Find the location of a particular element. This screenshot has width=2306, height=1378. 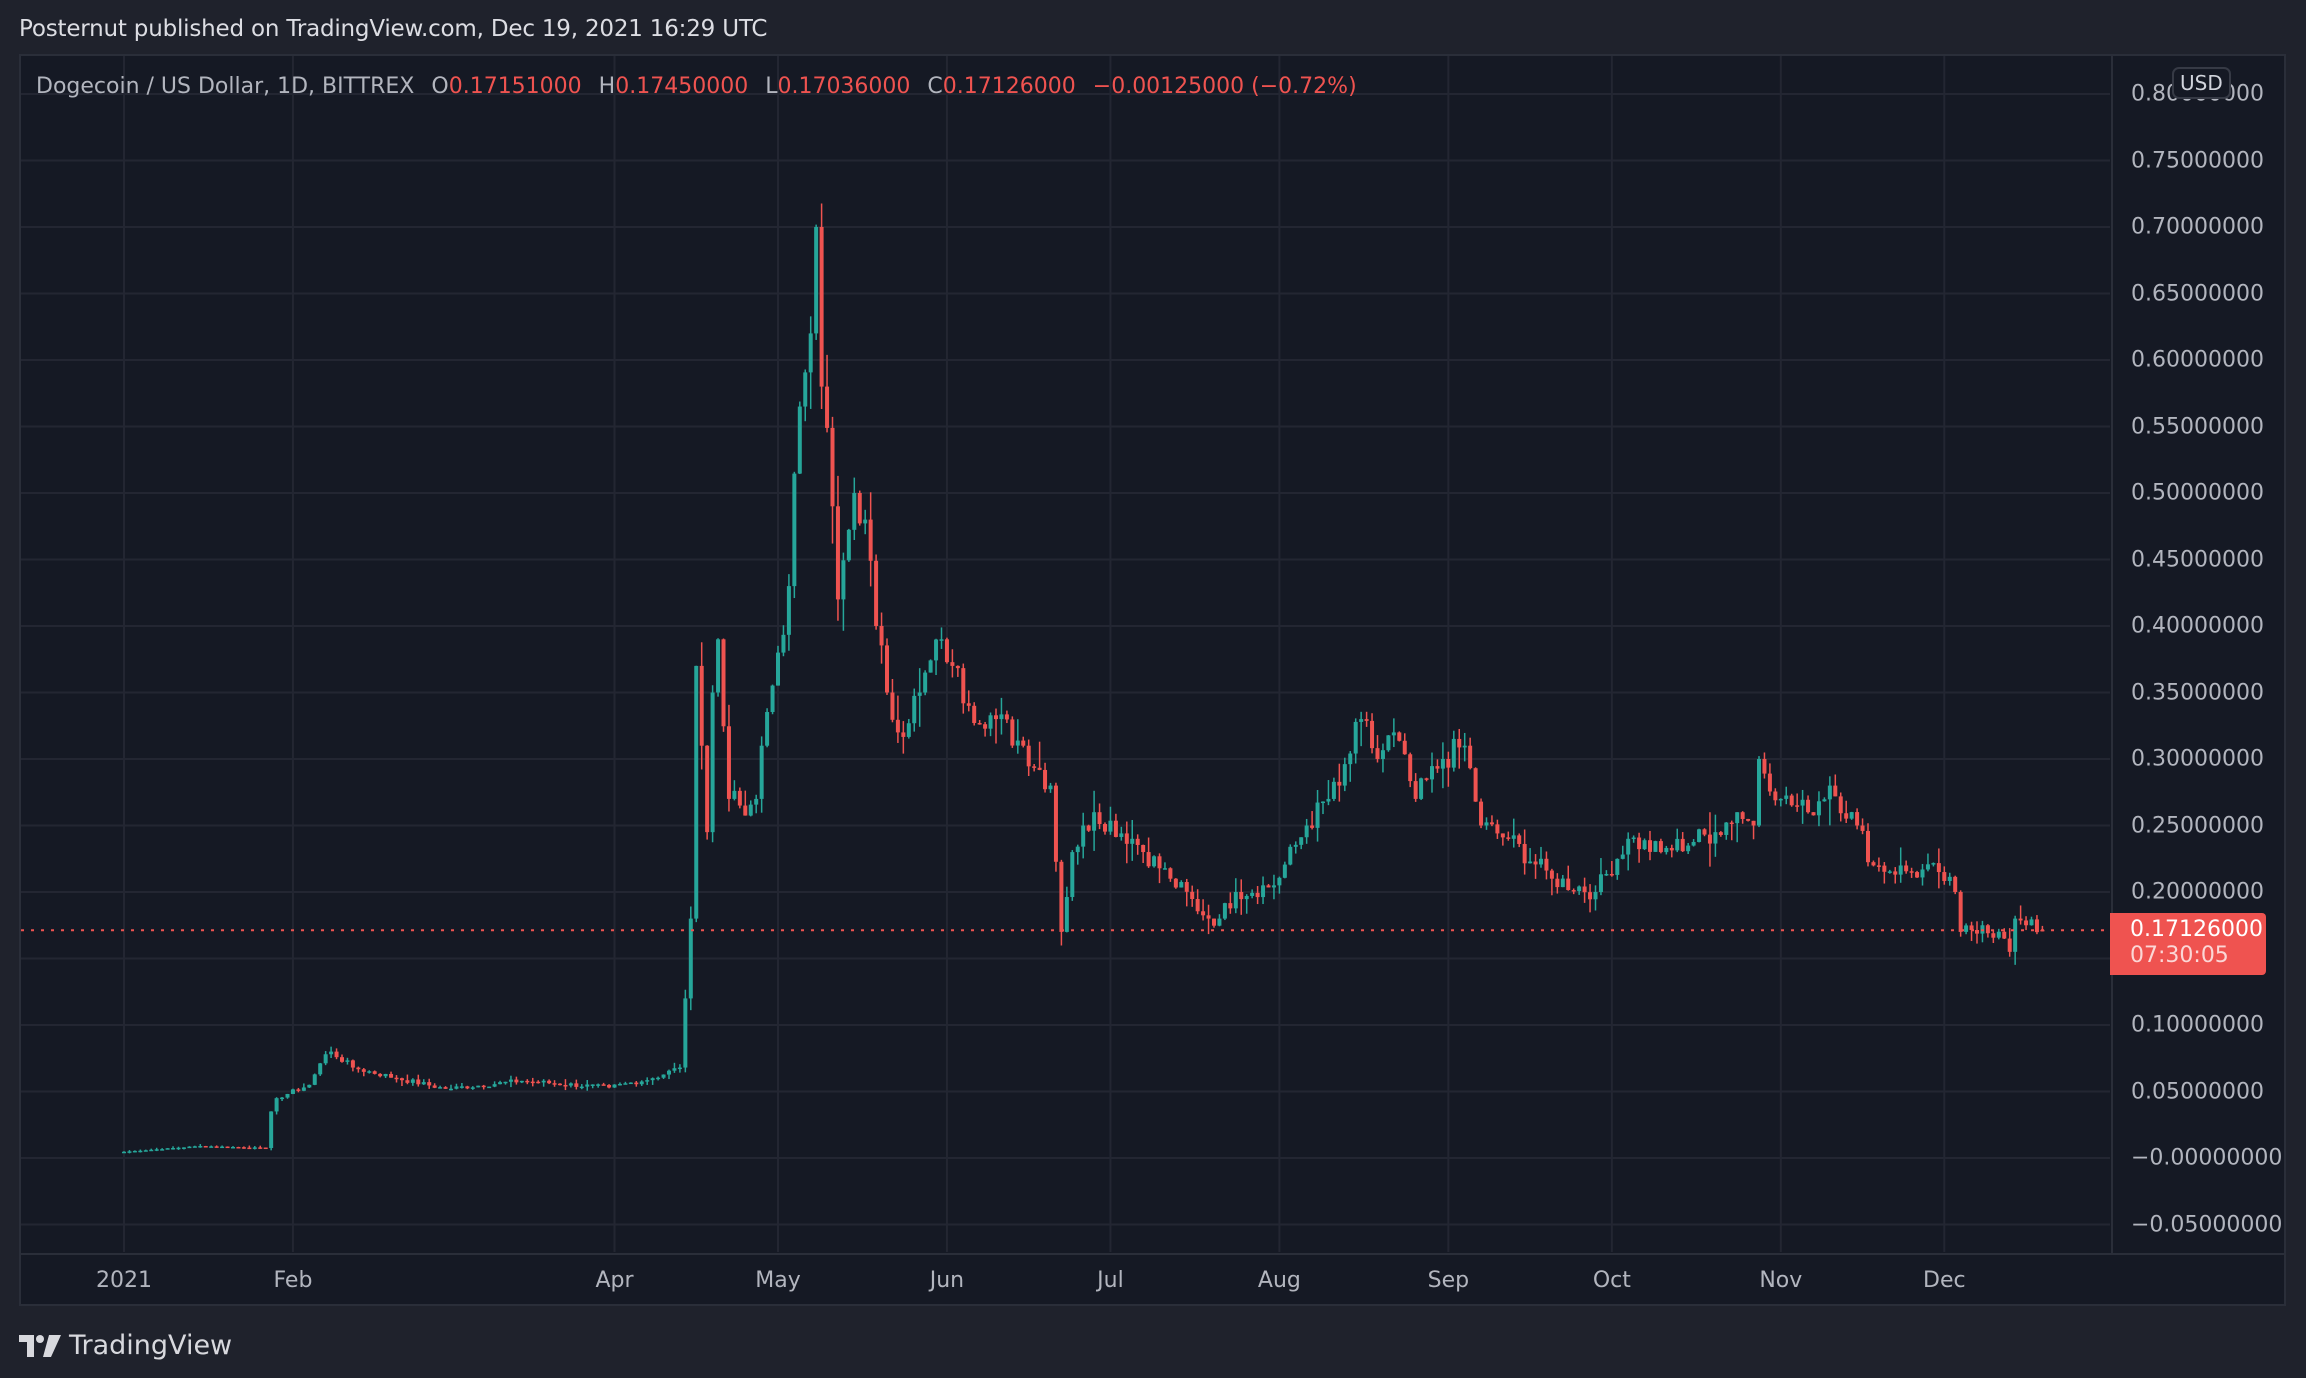

price-tick: 0.55000000 is located at coordinates (2197, 426).